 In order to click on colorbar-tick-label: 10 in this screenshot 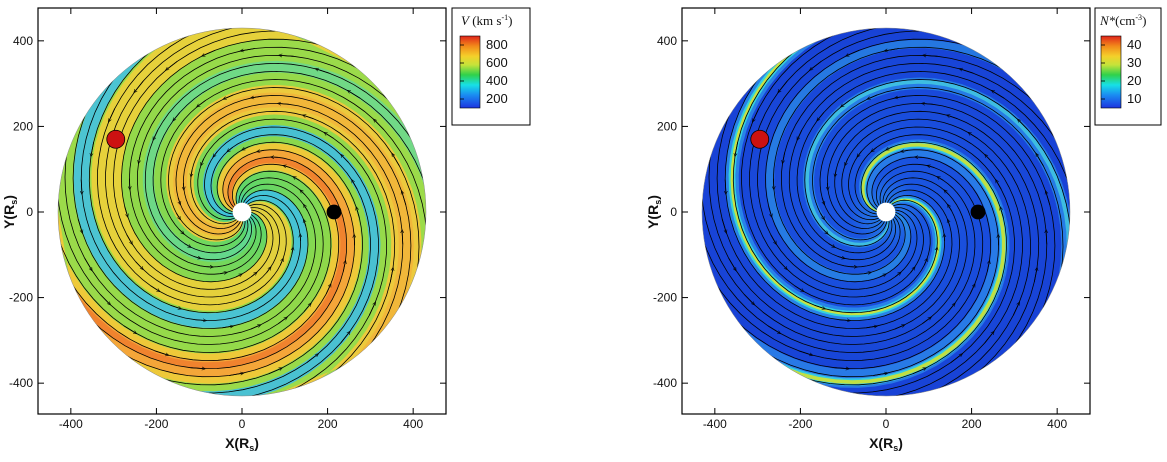, I will do `click(1134, 98)`.